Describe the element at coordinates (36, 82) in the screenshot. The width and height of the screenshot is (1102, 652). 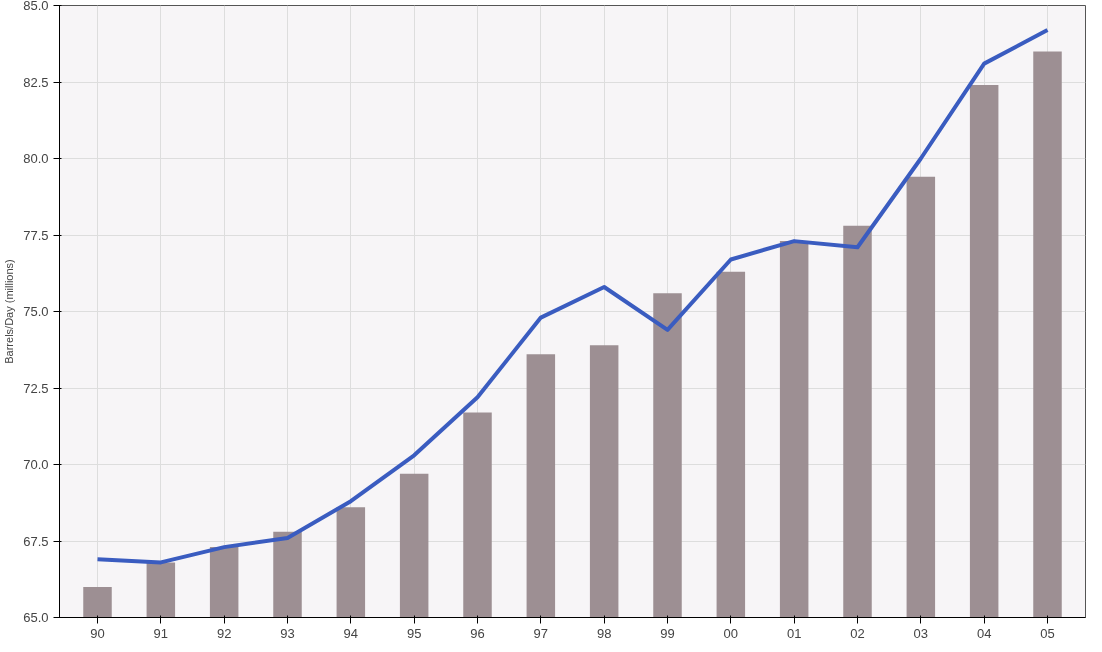
I see `y-tick-label: 82.5` at that location.